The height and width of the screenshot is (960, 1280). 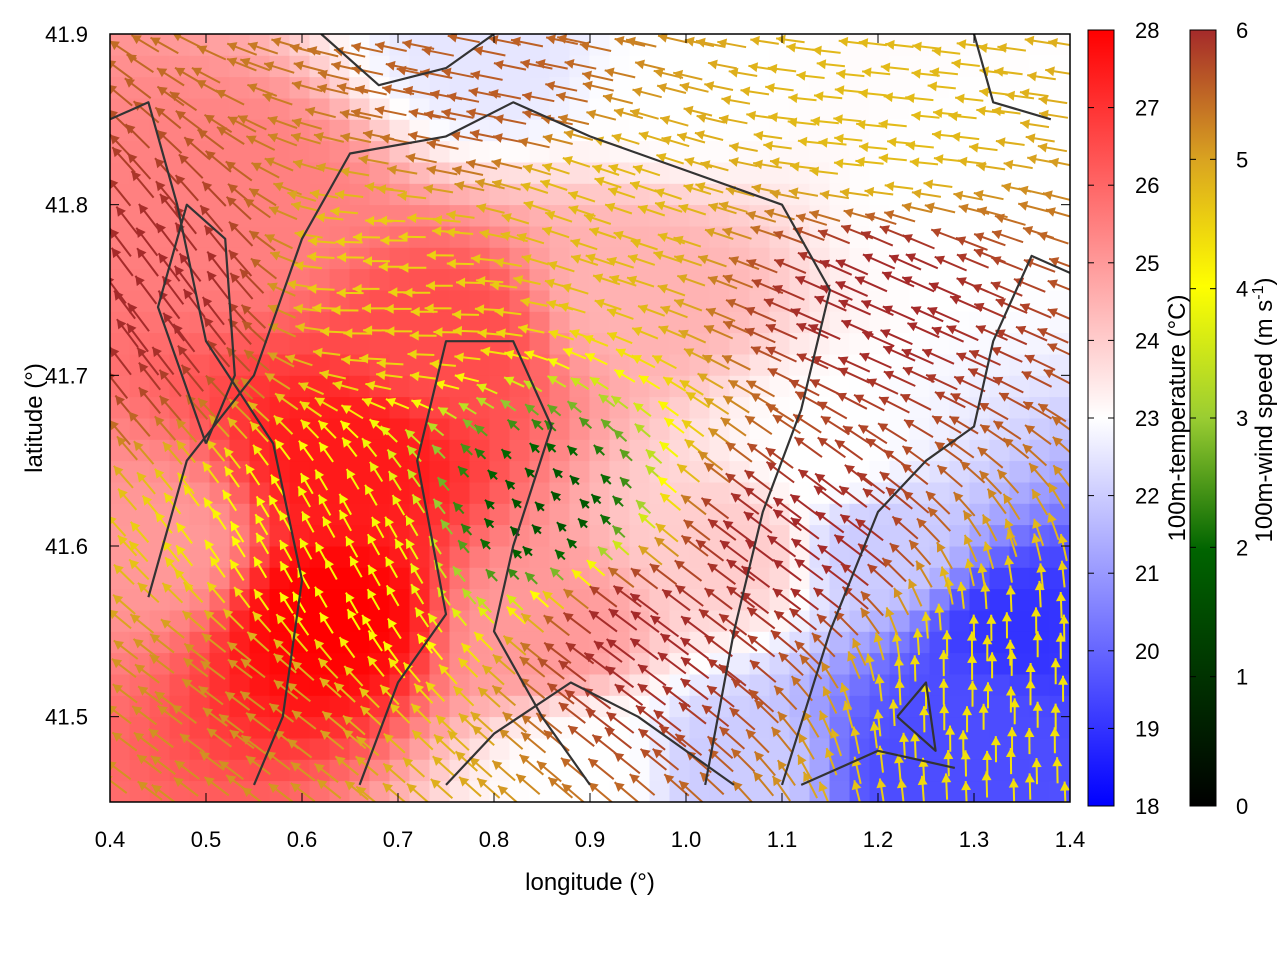 I want to click on colorbar-tick-label: 4, so click(x=1242, y=289).